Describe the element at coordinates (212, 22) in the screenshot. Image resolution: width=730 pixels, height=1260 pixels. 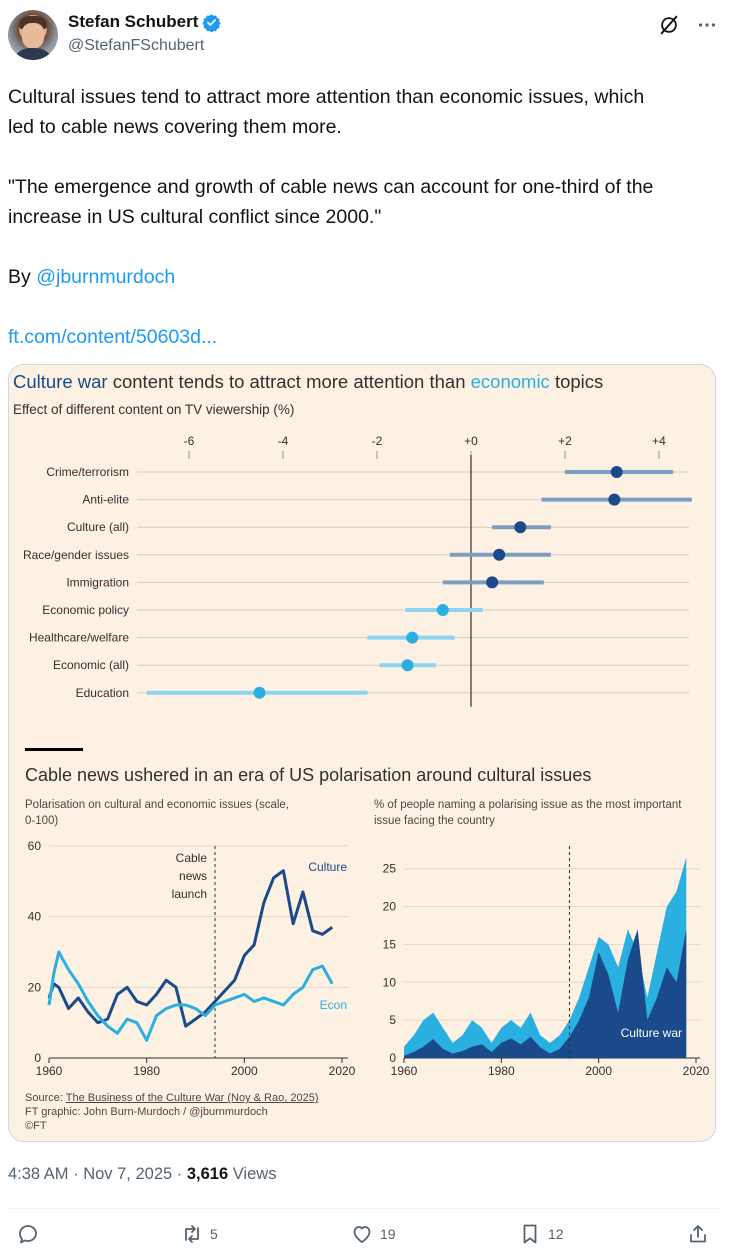
I see `verified-badge-icon` at that location.